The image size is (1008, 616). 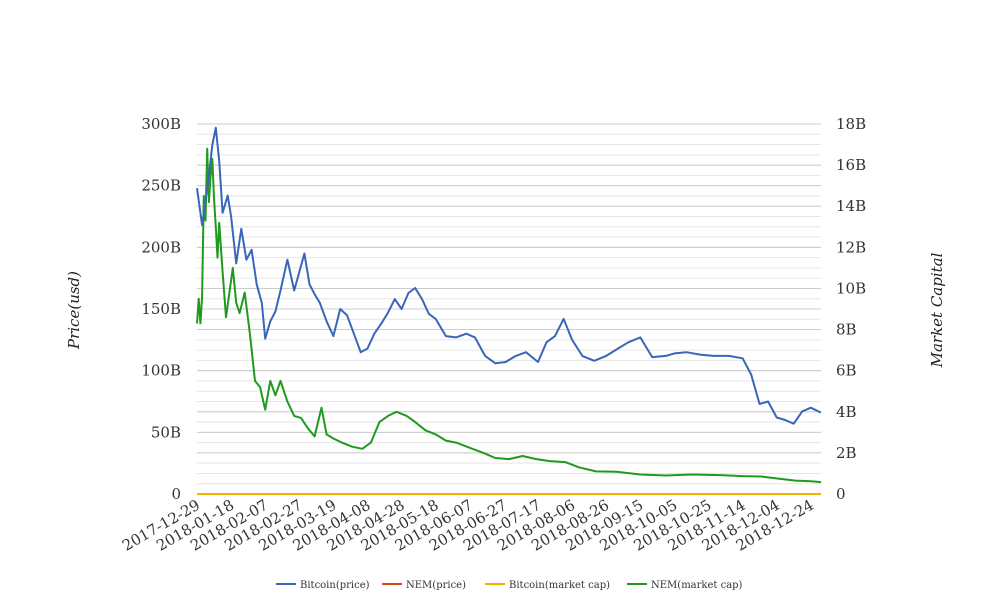 I want to click on y2-tick-label: 2B, so click(x=846, y=453).